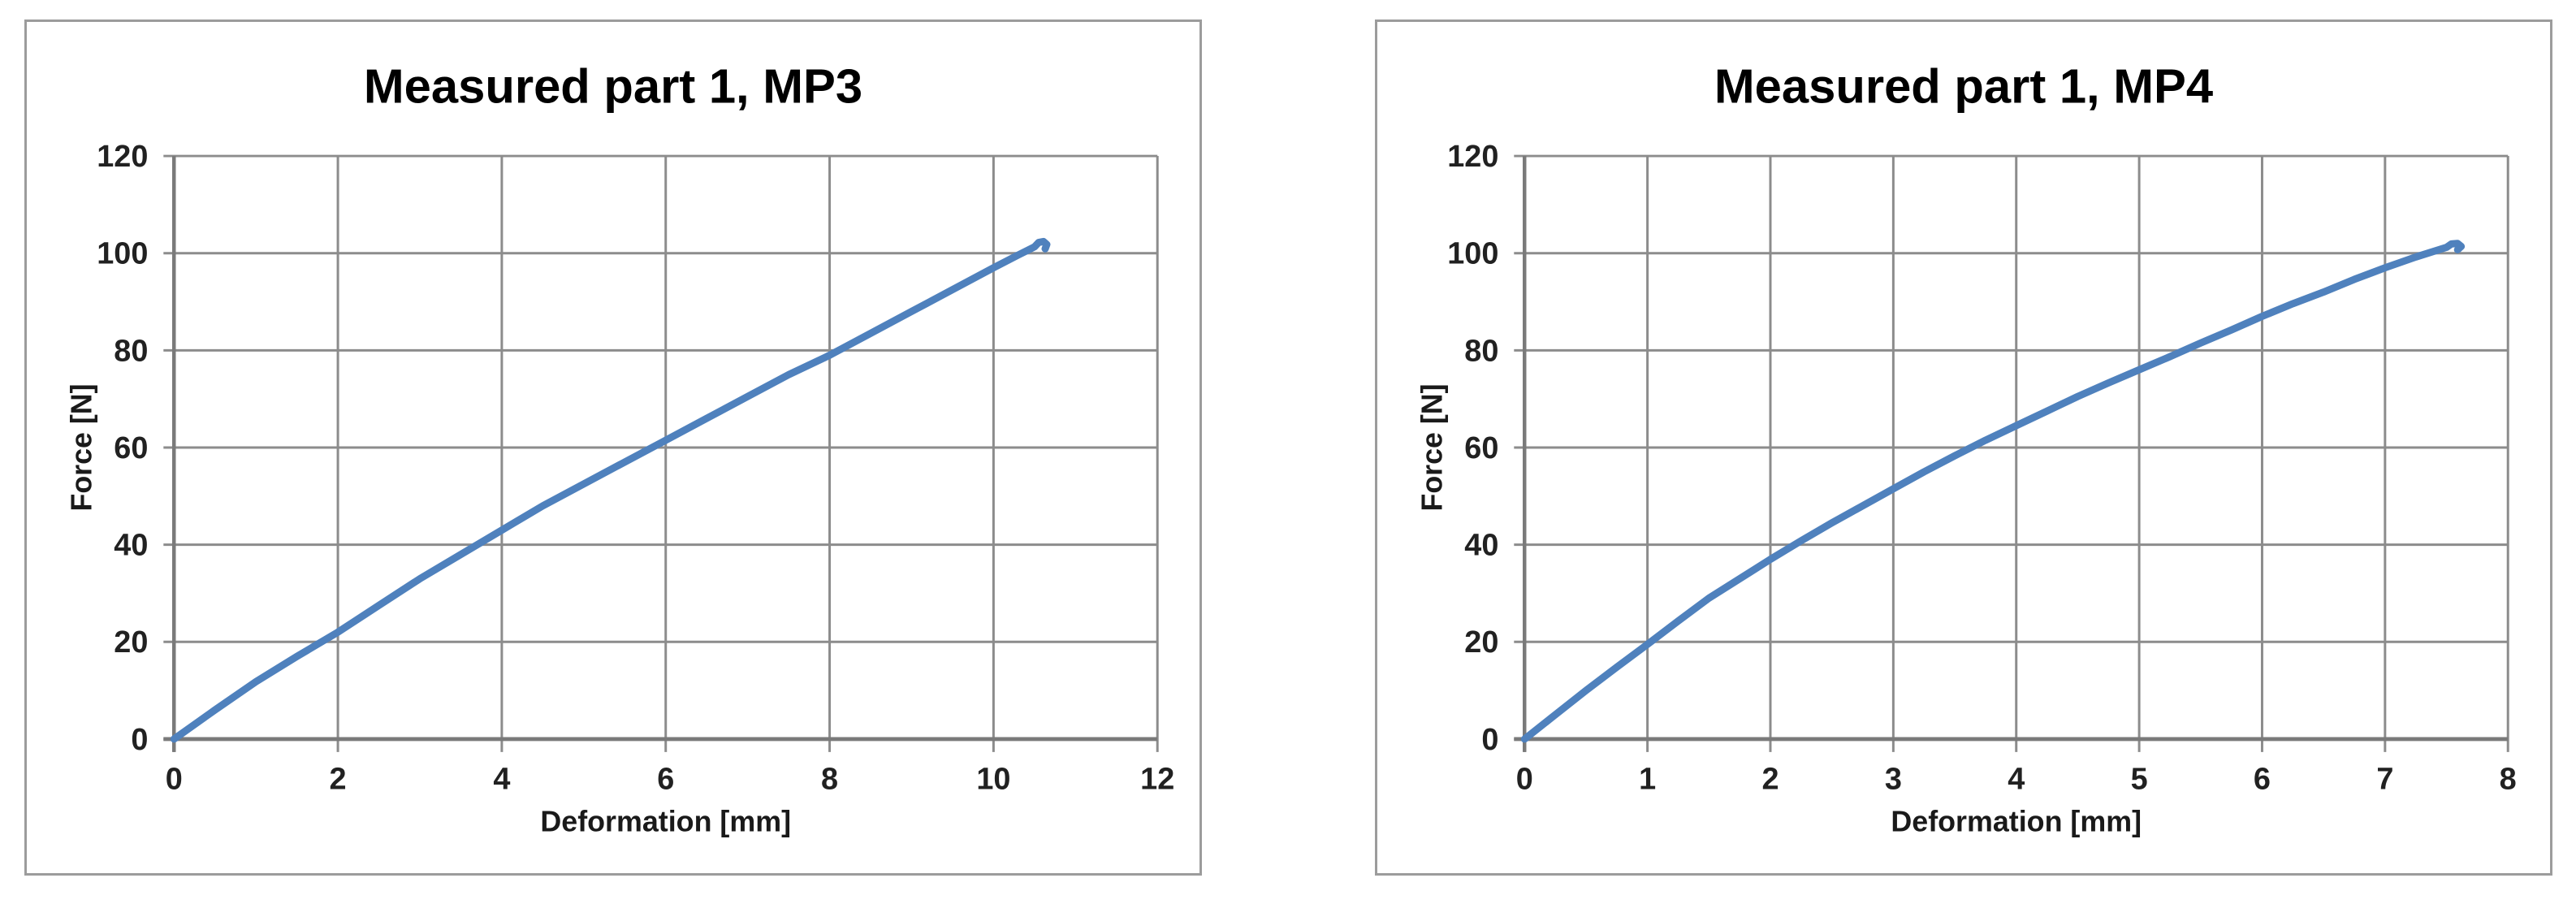  Describe the element at coordinates (1894, 780) in the screenshot. I see `x-tick-label: 3` at that location.